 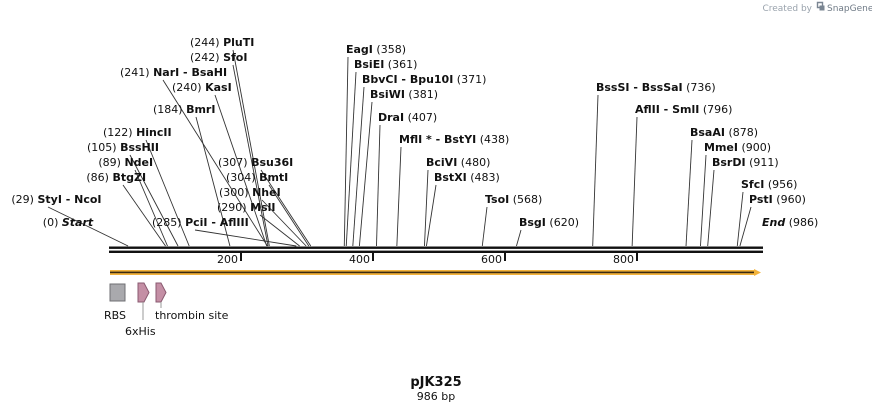 What do you see at coordinates (192, 315) in the screenshot?
I see `thrombin-site-feature-label: thrombin site` at bounding box center [192, 315].